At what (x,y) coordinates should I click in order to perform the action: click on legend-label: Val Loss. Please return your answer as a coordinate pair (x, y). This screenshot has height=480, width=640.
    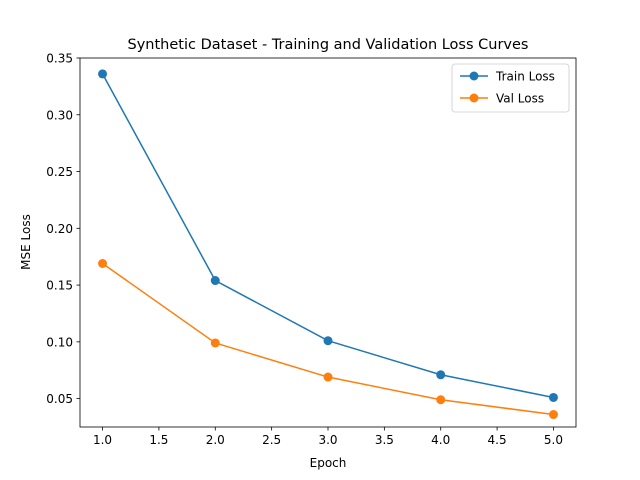
    Looking at the image, I should click on (520, 99).